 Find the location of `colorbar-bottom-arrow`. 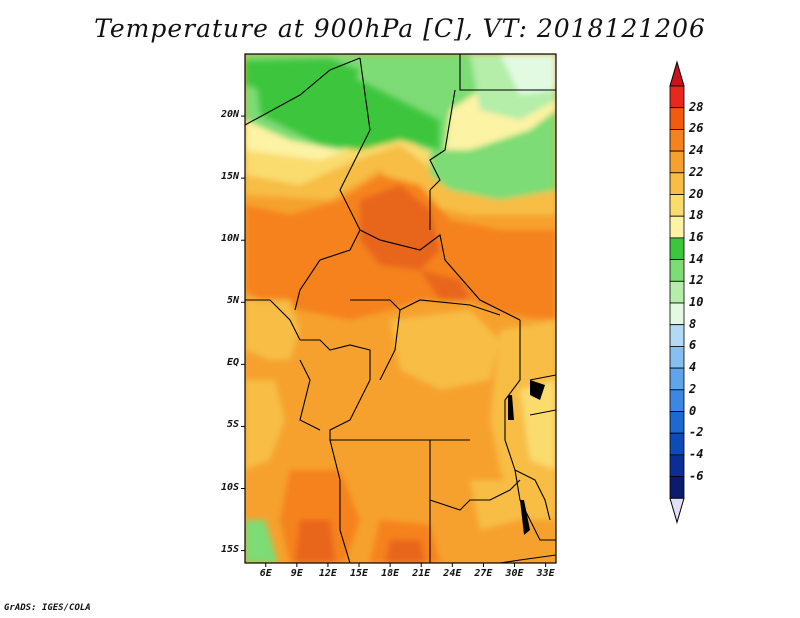

colorbar-bottom-arrow is located at coordinates (677, 511).